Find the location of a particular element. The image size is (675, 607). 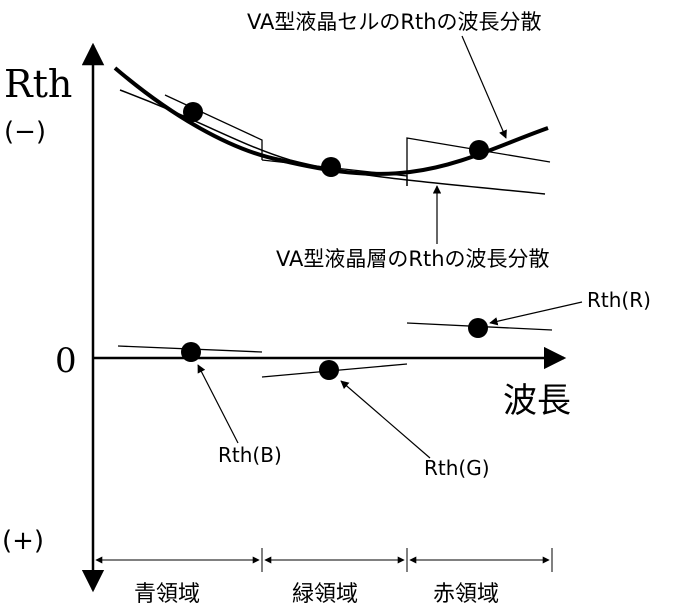

region-label-red: 赤領域 is located at coordinates (466, 594).